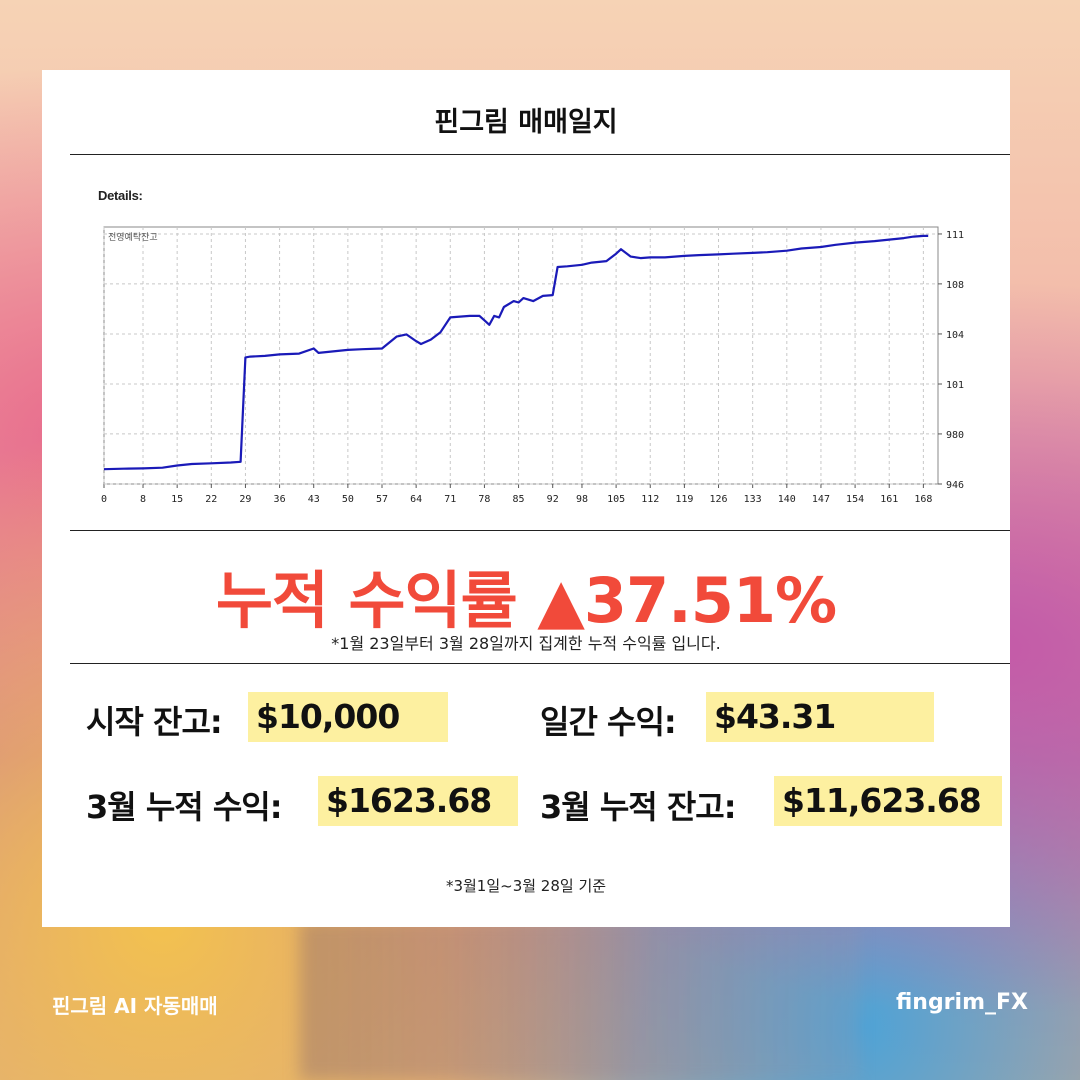 This screenshot has width=1080, height=1080. I want to click on x-tick-label: 8, so click(143, 499).